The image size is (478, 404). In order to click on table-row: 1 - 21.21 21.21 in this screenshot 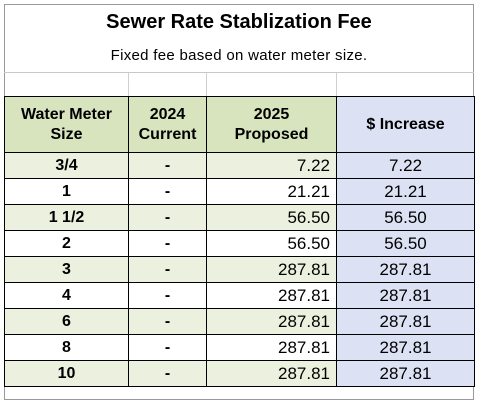, I will do `click(239, 191)`.